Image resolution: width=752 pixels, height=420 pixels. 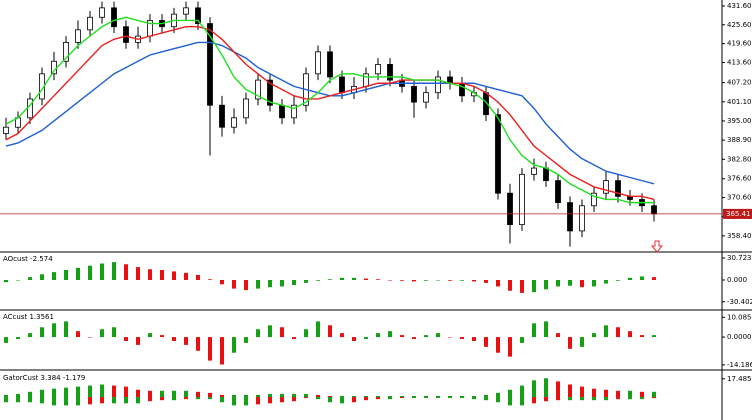 I want to click on y-tick-label: 413.60, so click(x=739, y=63).